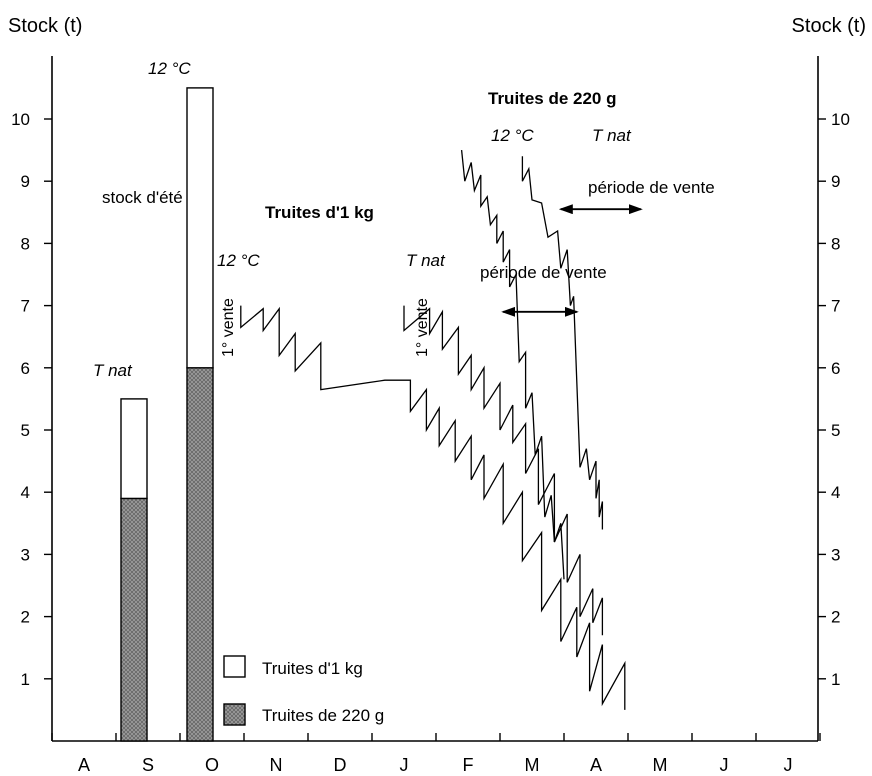 The image size is (872, 776). I want to click on bar-inner-label: stock d'été, so click(142, 197).